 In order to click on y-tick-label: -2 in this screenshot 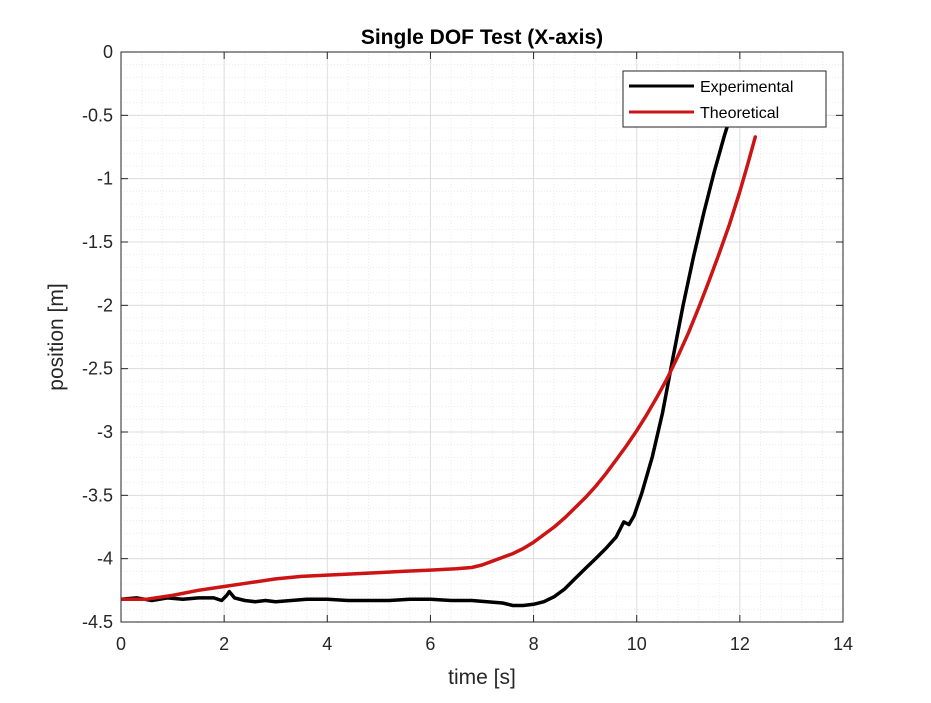, I will do `click(105, 305)`.